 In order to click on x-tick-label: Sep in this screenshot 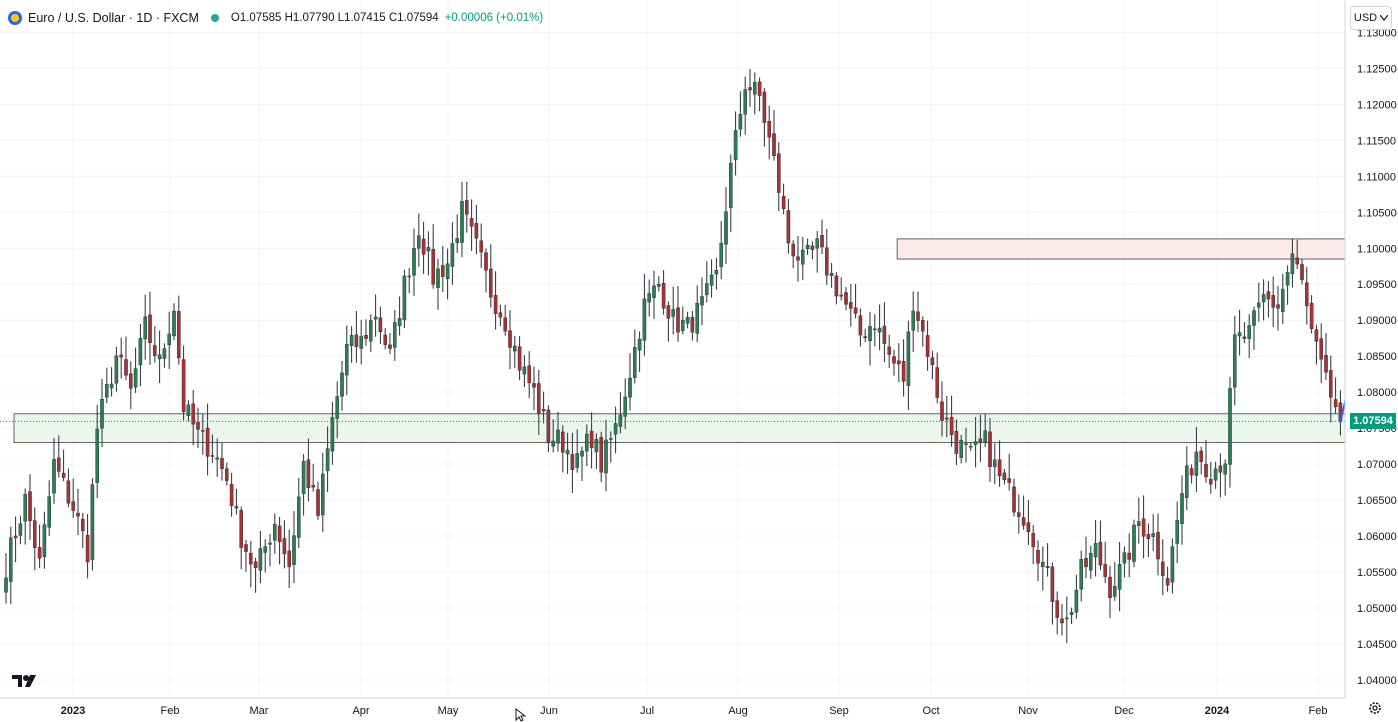, I will do `click(839, 711)`.